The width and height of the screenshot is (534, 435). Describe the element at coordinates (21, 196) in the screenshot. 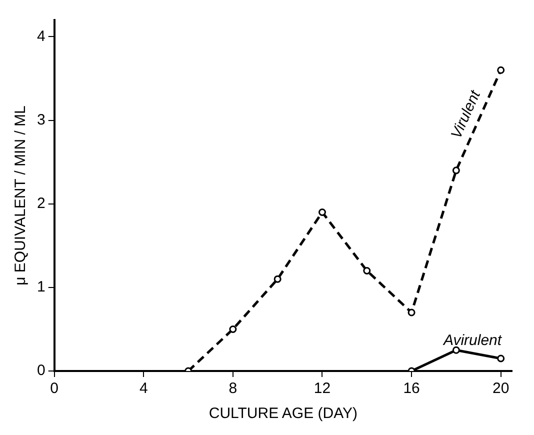

I see `y-axis-title: μ EQUIVALENT / MIN / ML` at that location.